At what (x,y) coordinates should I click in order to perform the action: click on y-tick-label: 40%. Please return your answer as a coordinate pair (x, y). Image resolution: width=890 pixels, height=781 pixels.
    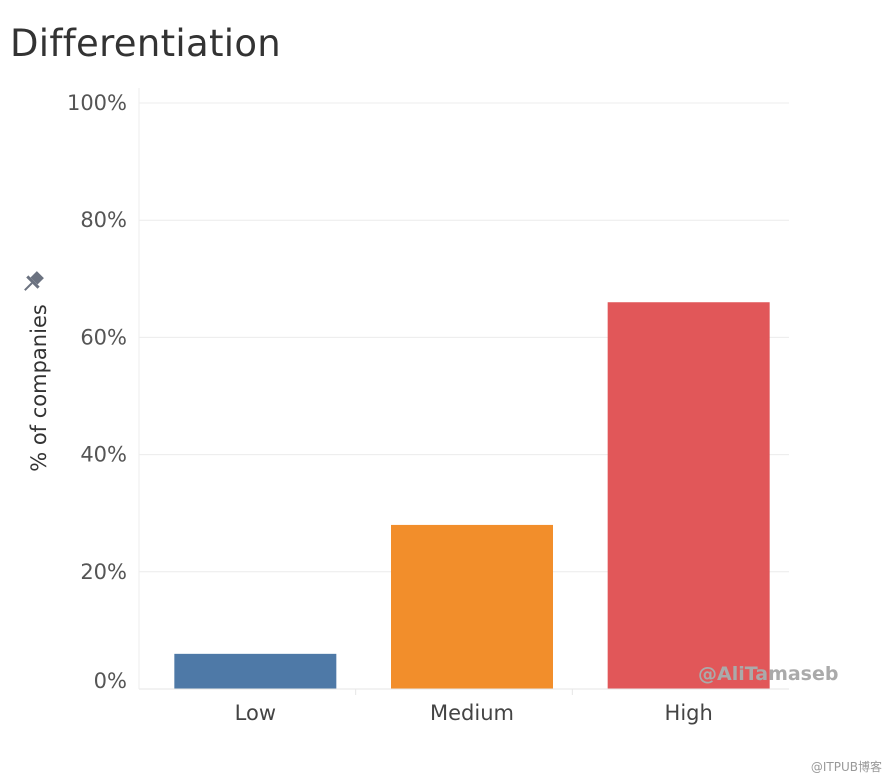
    Looking at the image, I should click on (103, 455).